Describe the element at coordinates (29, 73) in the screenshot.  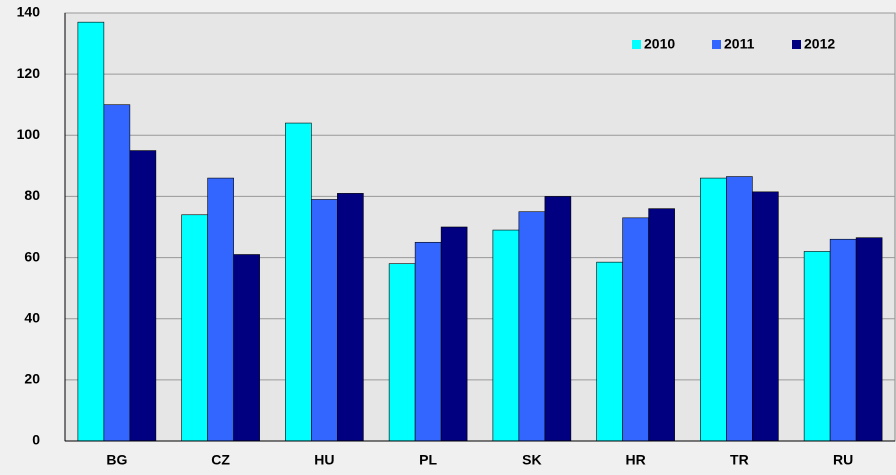
I see `y-tick-label: 120` at that location.